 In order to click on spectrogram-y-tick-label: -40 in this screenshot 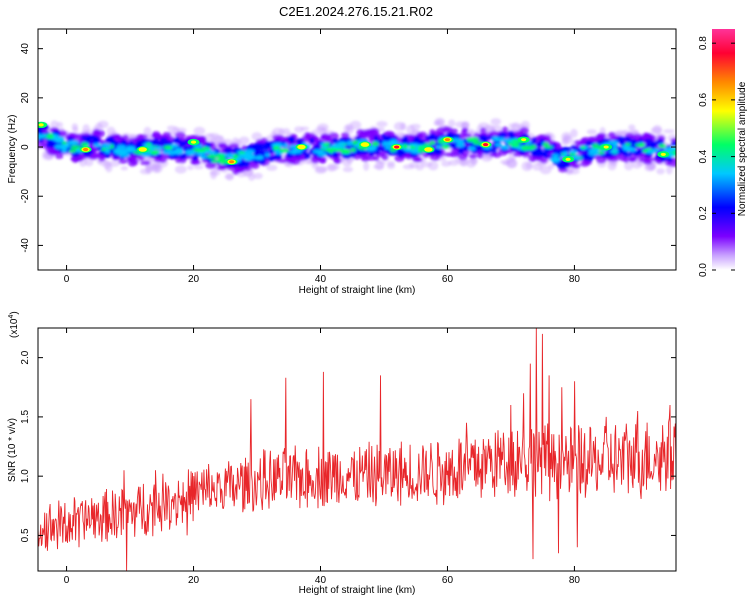, I will do `click(25, 245)`.